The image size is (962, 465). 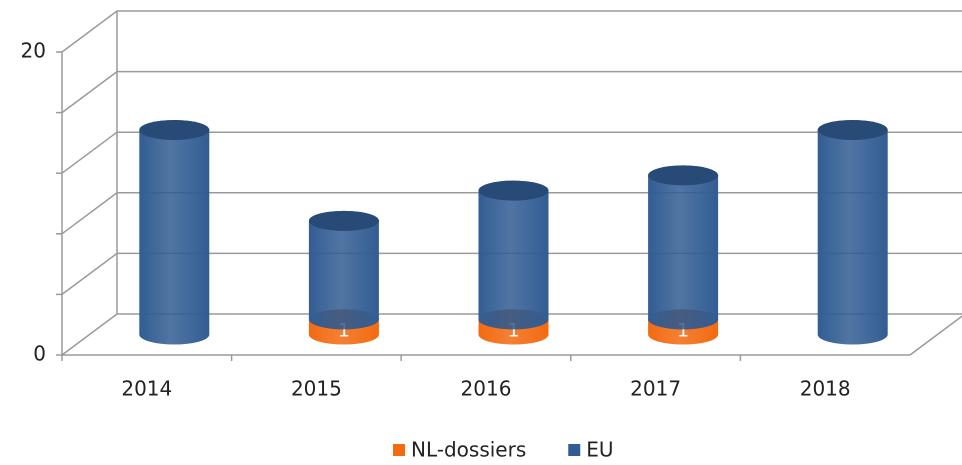 I want to click on y-tick-label: 0, so click(x=39, y=354).